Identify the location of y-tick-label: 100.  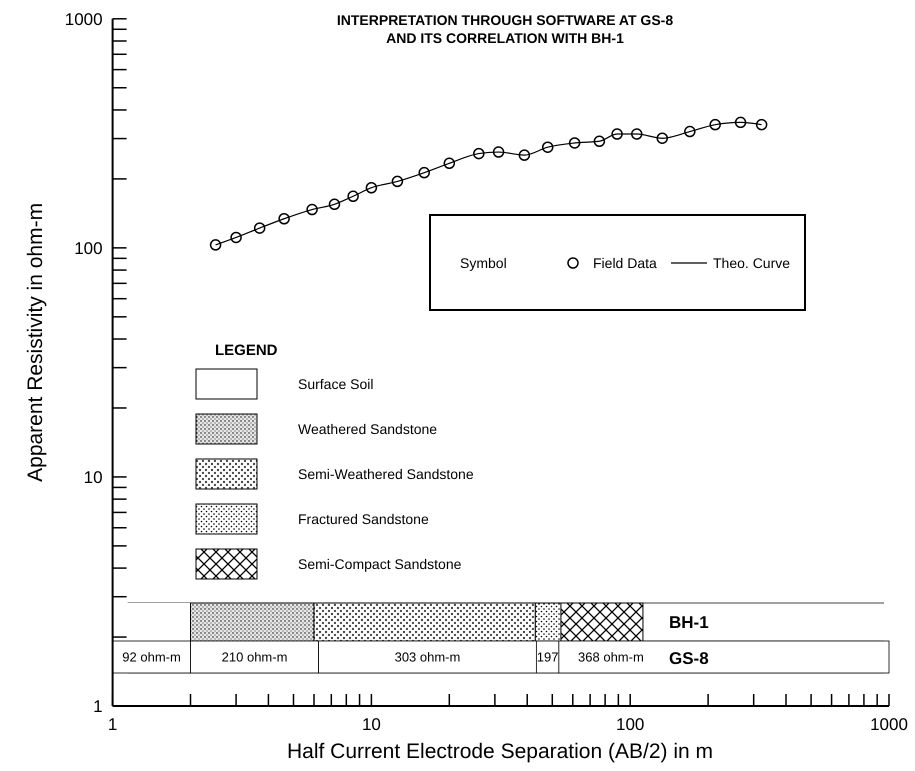
(88, 248).